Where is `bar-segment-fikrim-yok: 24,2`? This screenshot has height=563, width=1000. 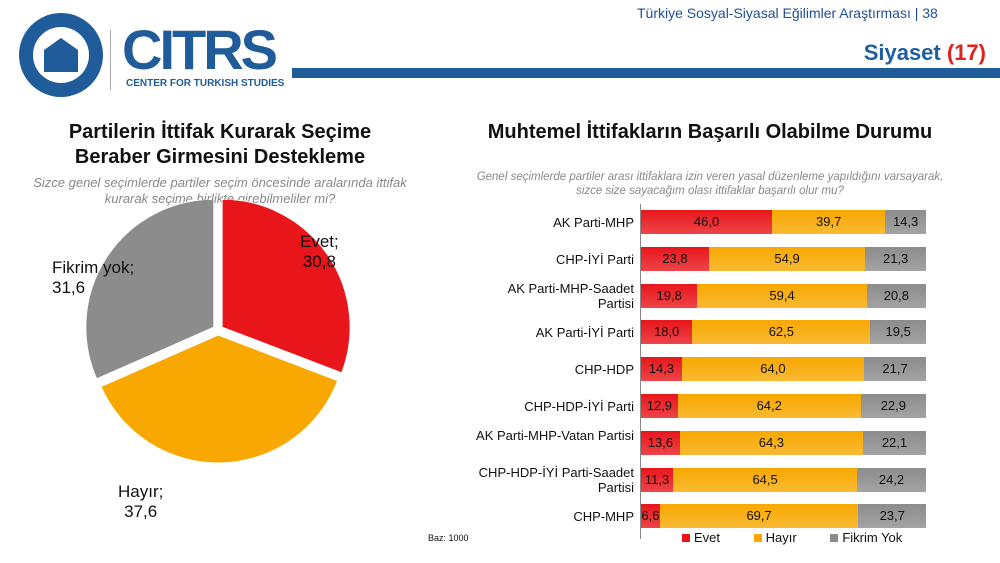
bar-segment-fikrim-yok: 24,2 is located at coordinates (891, 479).